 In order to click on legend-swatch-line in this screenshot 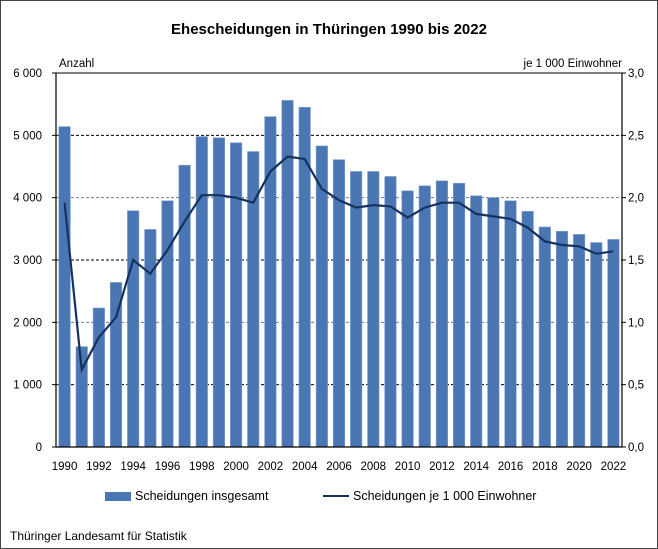, I will do `click(336, 496)`.